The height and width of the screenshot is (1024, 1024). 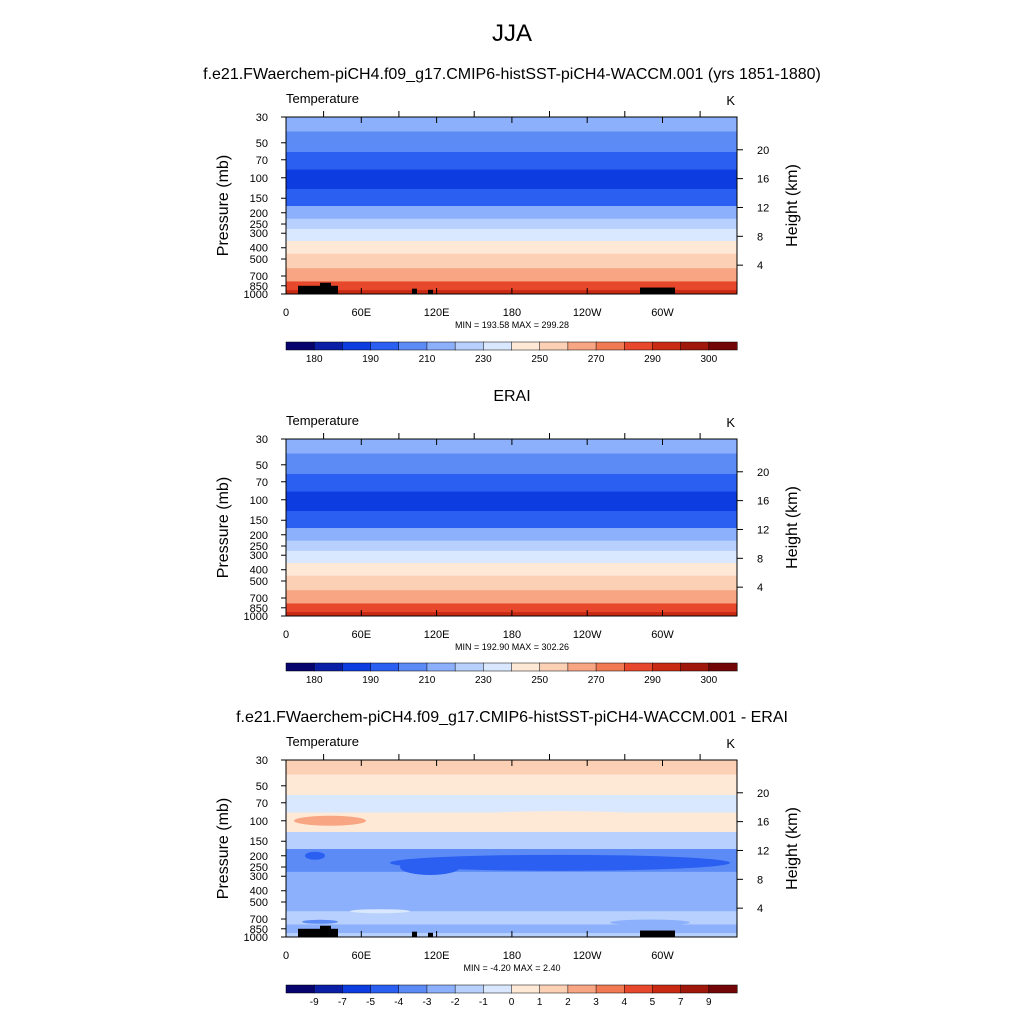 I want to click on y-tick-label: 100, so click(x=259, y=179).